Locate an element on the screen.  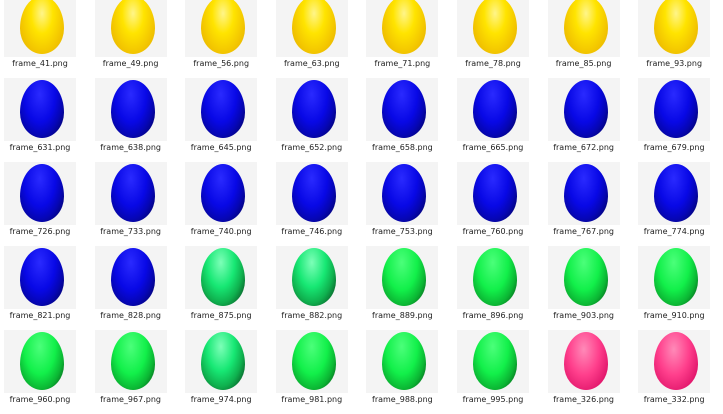
file-name-label: frame_332.png is located at coordinates (674, 399).